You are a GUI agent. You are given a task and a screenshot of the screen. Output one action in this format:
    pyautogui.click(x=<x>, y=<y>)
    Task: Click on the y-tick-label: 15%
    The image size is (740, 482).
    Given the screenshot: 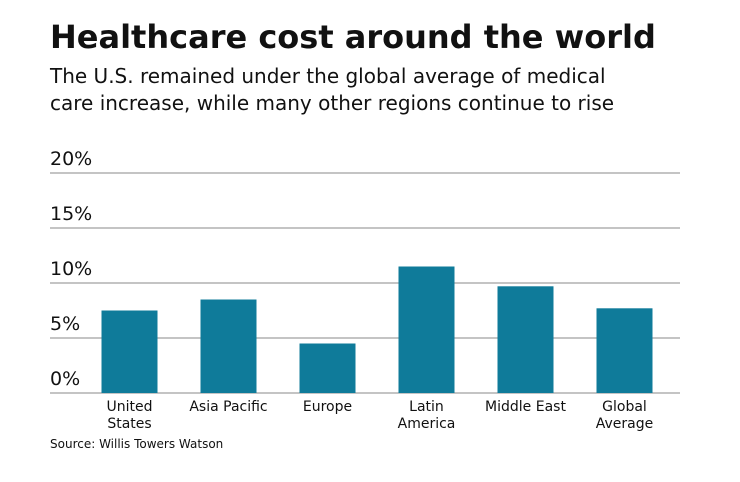 What is the action you would take?
    pyautogui.click(x=71, y=214)
    